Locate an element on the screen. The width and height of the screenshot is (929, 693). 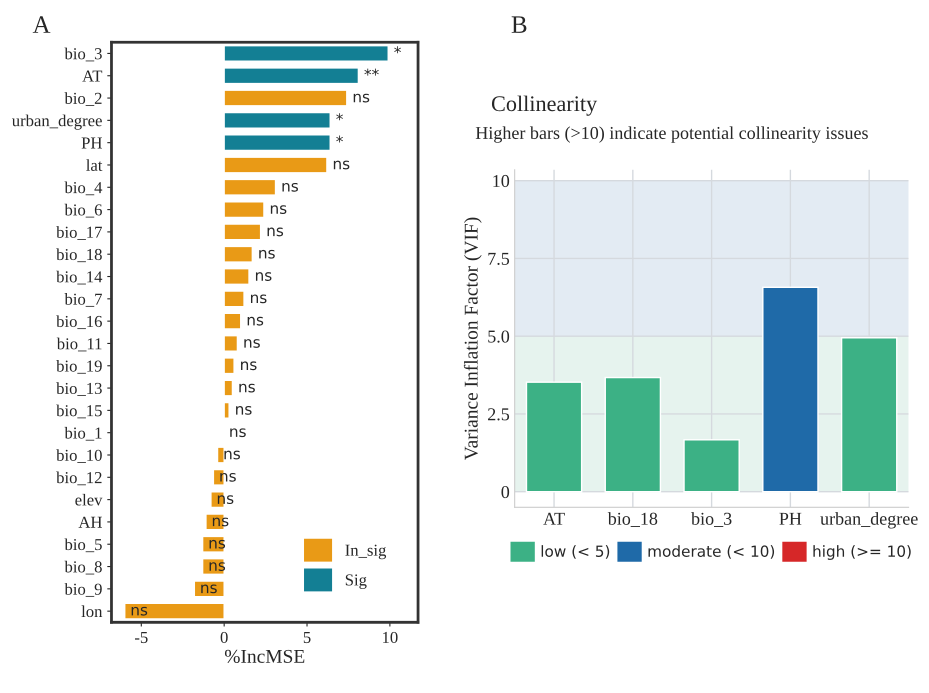
x-axis-title: %IncMSE is located at coordinates (264, 656).